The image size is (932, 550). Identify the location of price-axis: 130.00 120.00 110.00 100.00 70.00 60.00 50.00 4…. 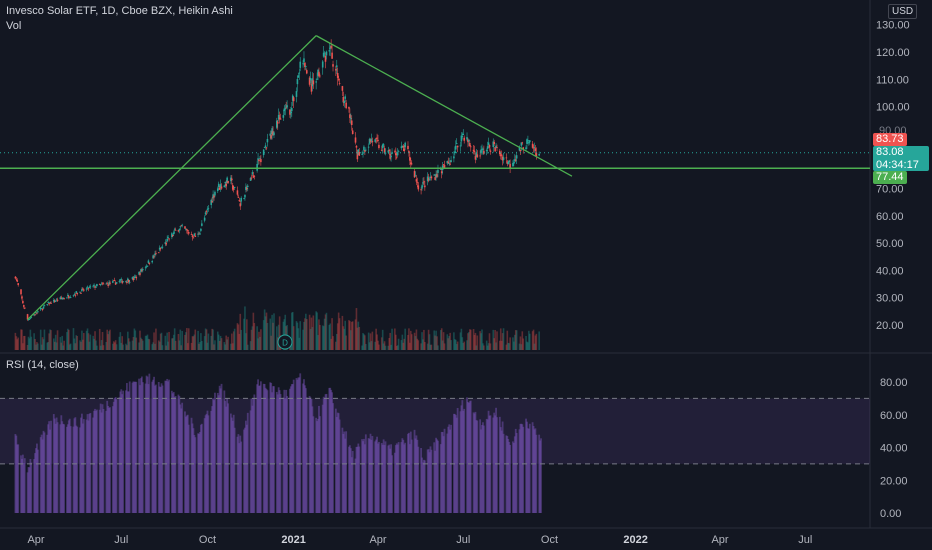
(893, 176).